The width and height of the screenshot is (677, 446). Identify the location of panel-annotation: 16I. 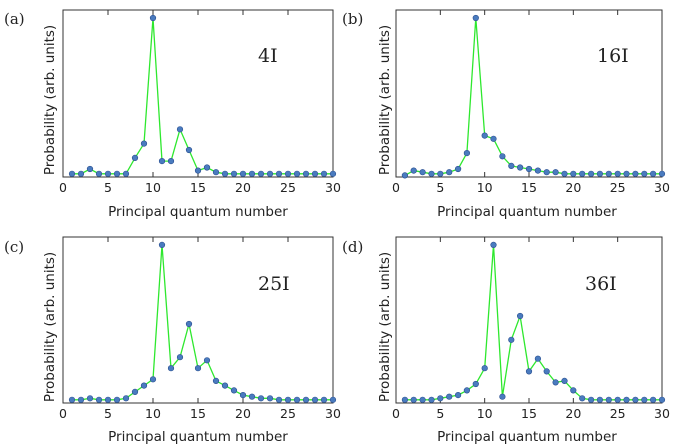
(613, 56).